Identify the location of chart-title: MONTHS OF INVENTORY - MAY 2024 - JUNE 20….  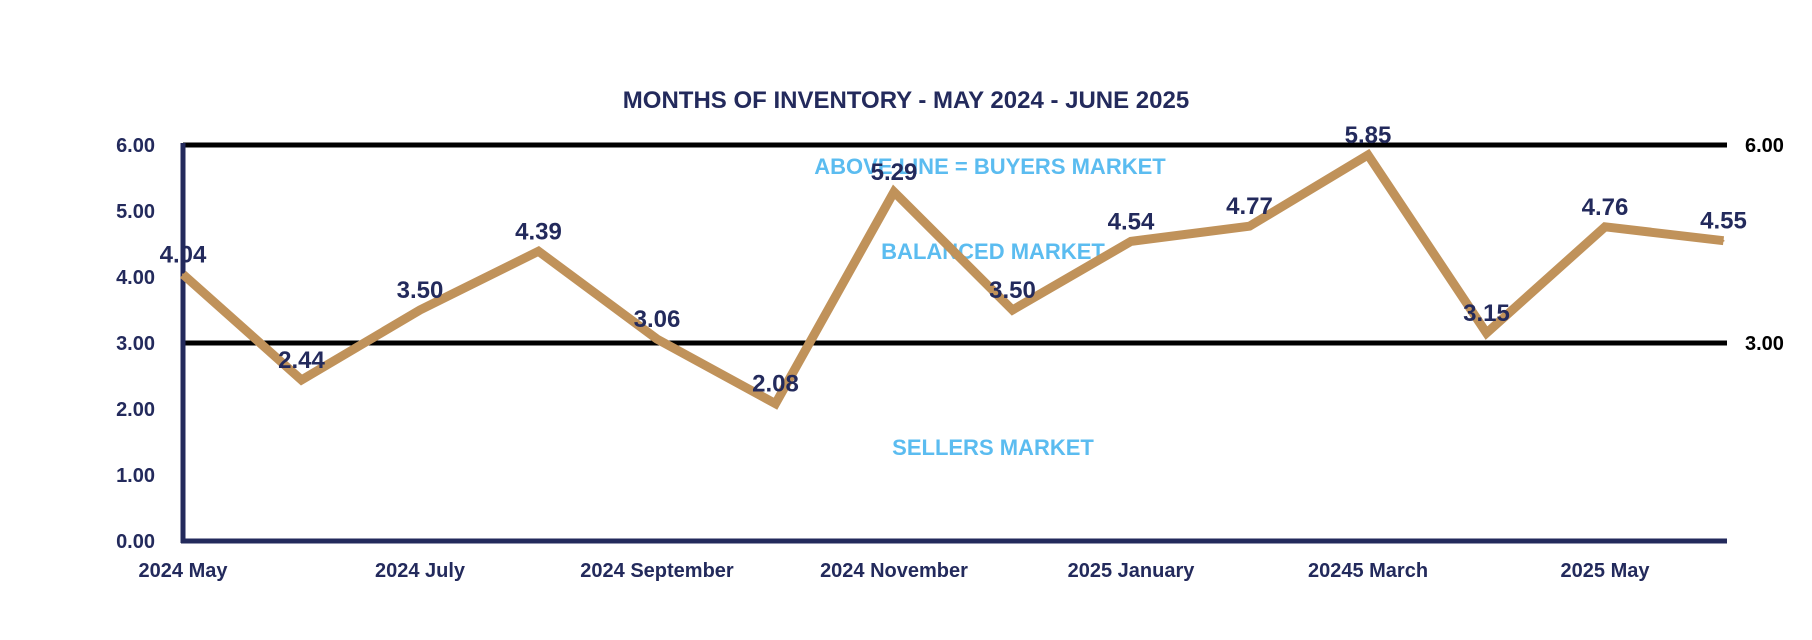
(906, 100).